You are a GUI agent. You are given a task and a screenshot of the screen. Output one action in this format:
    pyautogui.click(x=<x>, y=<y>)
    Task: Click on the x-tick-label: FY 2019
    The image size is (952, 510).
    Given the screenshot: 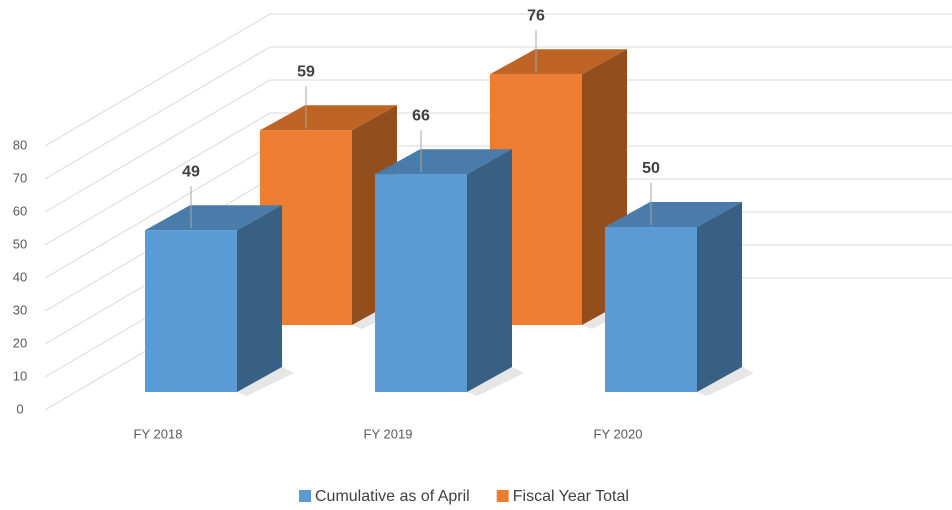 What is the action you would take?
    pyautogui.click(x=388, y=433)
    